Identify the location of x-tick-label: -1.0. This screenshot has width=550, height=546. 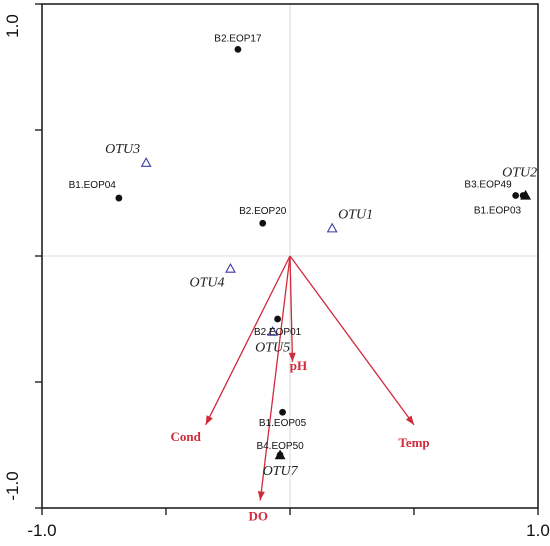
(41, 530).